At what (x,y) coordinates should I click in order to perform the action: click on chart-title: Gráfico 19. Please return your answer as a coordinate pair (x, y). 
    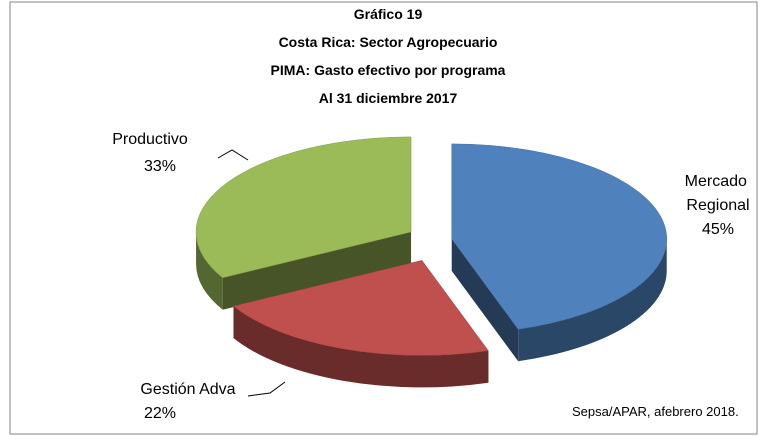
    Looking at the image, I should click on (388, 14).